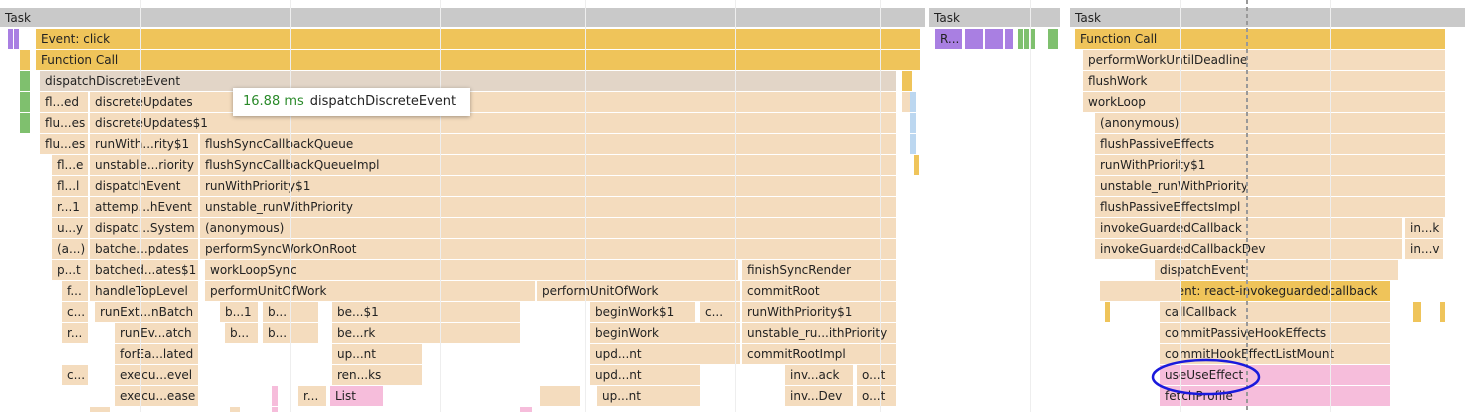 Image resolution: width=1474 pixels, height=412 pixels. I want to click on flame-block: invokeGuardedCallbackDev, so click(1248, 249).